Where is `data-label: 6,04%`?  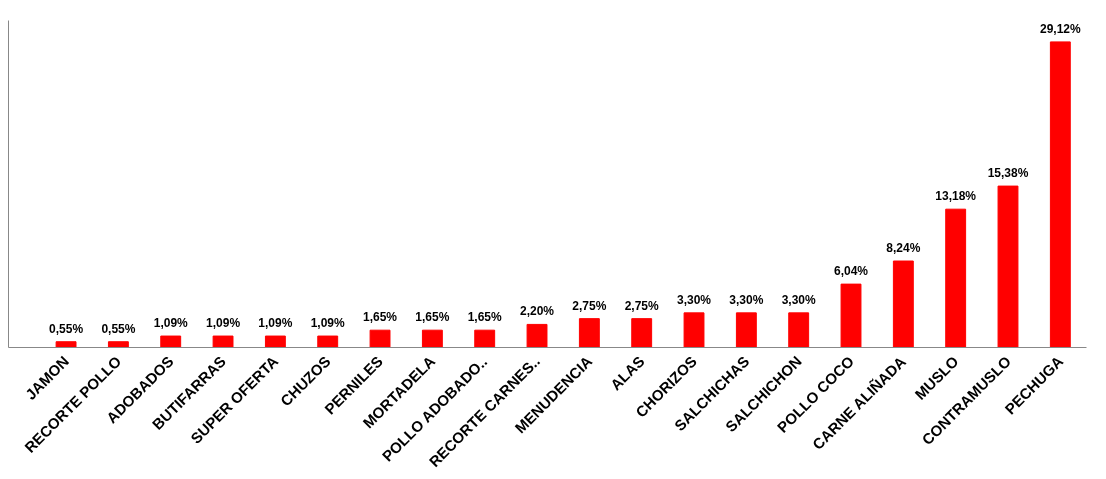
data-label: 6,04% is located at coordinates (851, 271).